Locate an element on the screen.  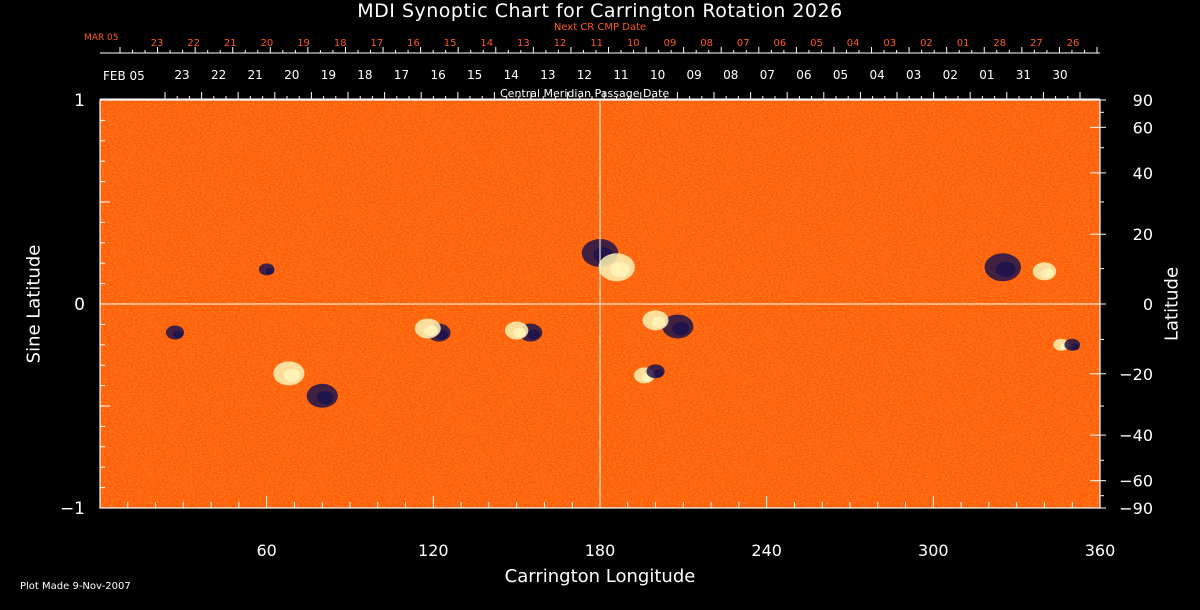
cmp-date-label: 09 is located at coordinates (694, 75).